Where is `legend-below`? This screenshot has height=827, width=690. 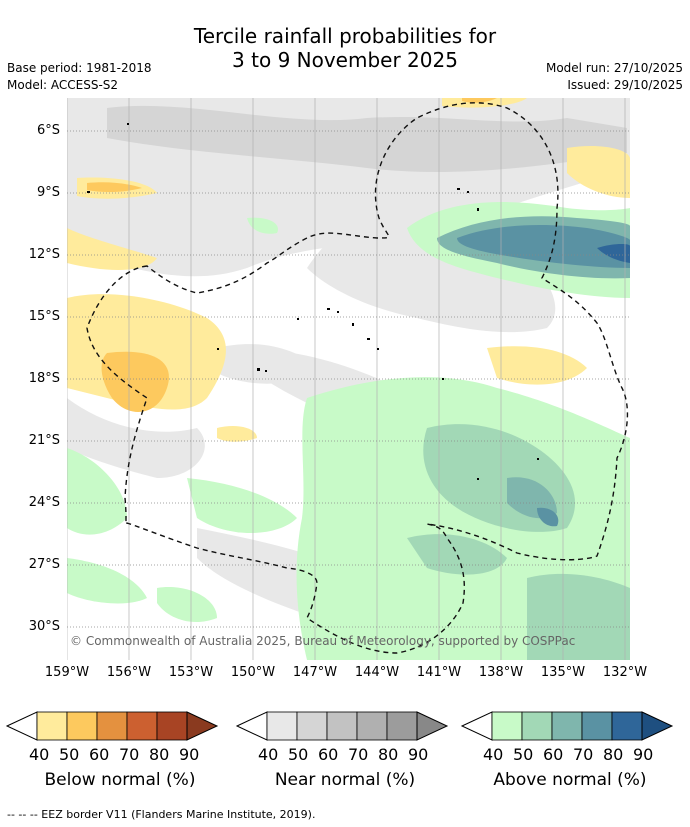 legend-below is located at coordinates (112, 726).